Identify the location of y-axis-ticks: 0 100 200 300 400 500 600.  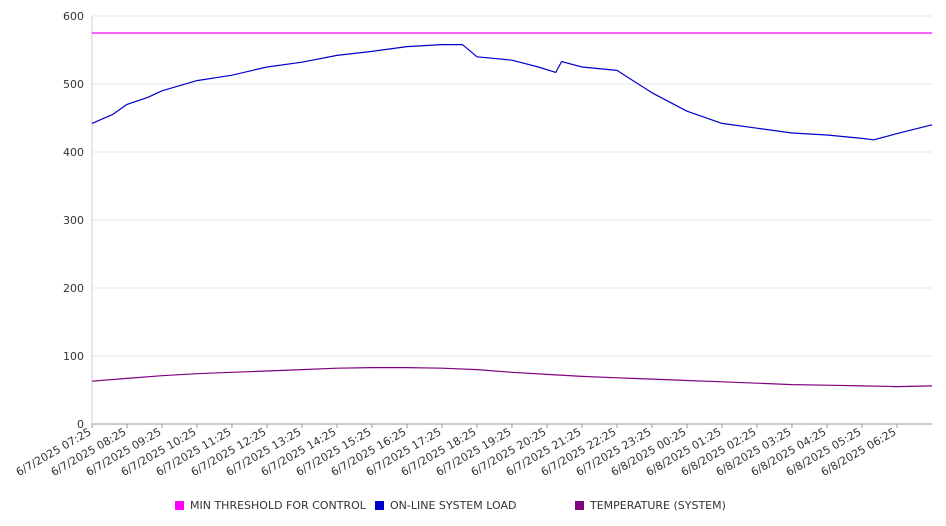
(73, 220).